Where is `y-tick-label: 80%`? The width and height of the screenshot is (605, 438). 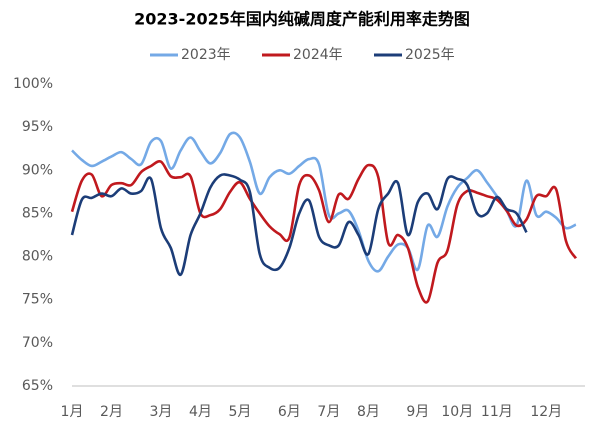 y-tick-label: 80% is located at coordinates (37, 257).